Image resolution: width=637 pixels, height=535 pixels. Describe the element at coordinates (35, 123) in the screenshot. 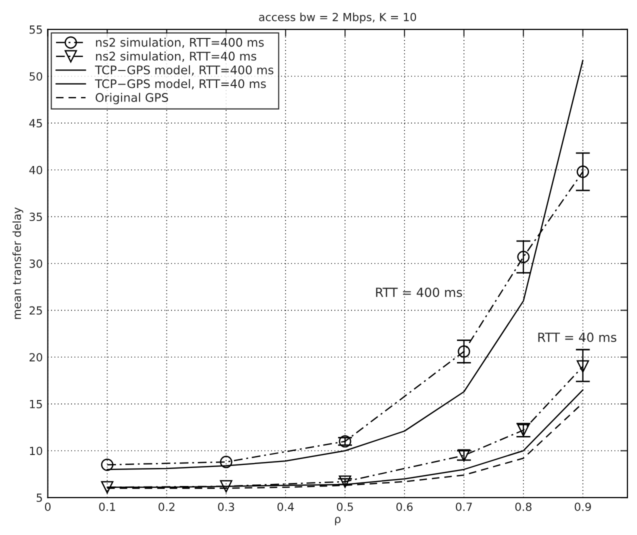

I see `y-tick-label: 45` at that location.